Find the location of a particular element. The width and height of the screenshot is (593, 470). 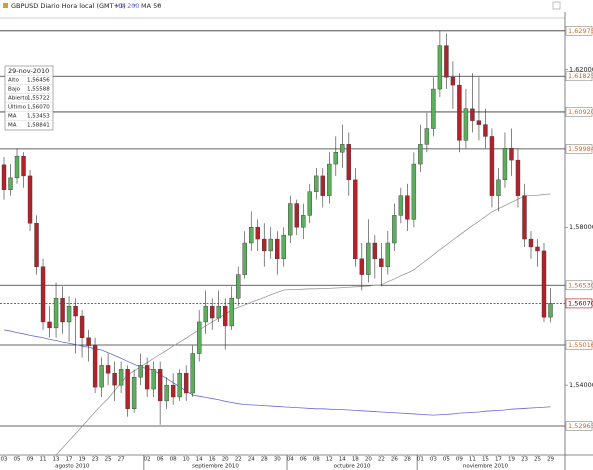

level-label: 1,52965 is located at coordinates (580, 426).